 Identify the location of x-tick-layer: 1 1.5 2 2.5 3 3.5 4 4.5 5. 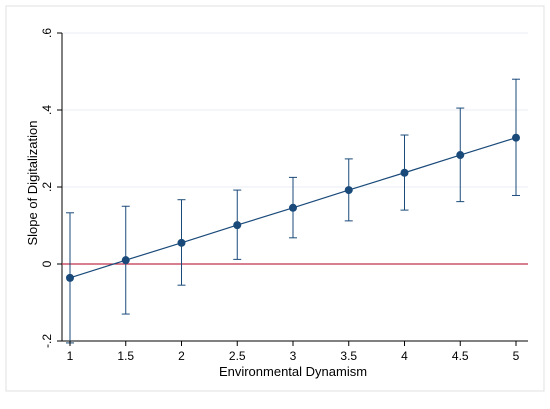
(293, 352).